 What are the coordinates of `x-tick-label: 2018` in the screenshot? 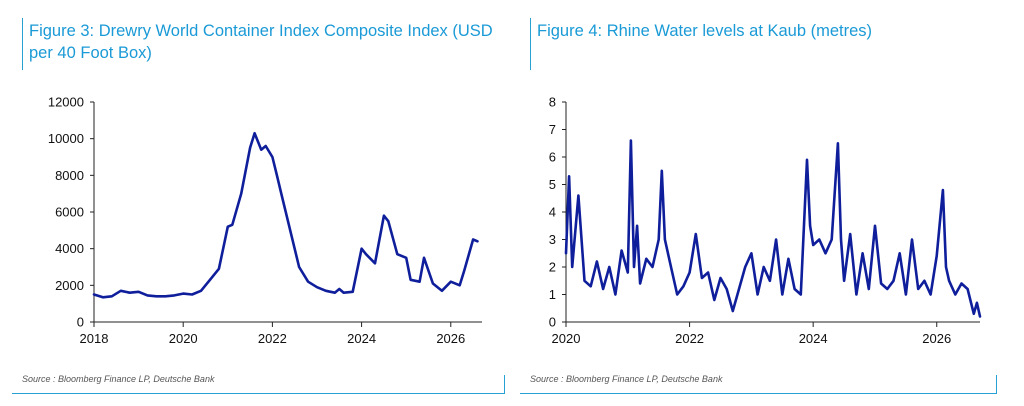 It's located at (94, 338).